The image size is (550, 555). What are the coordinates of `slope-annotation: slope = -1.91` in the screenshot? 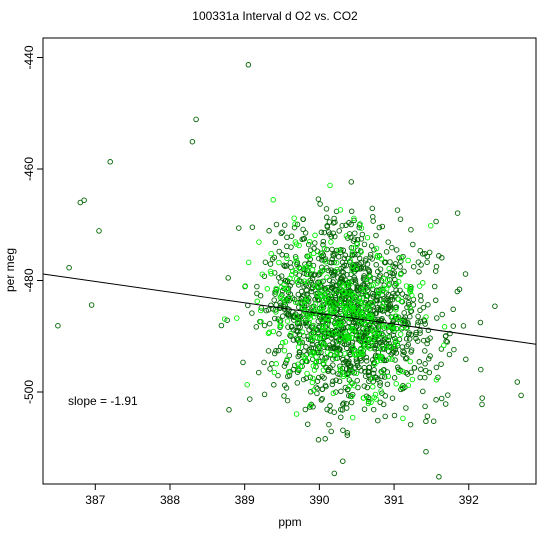 It's located at (103, 401).